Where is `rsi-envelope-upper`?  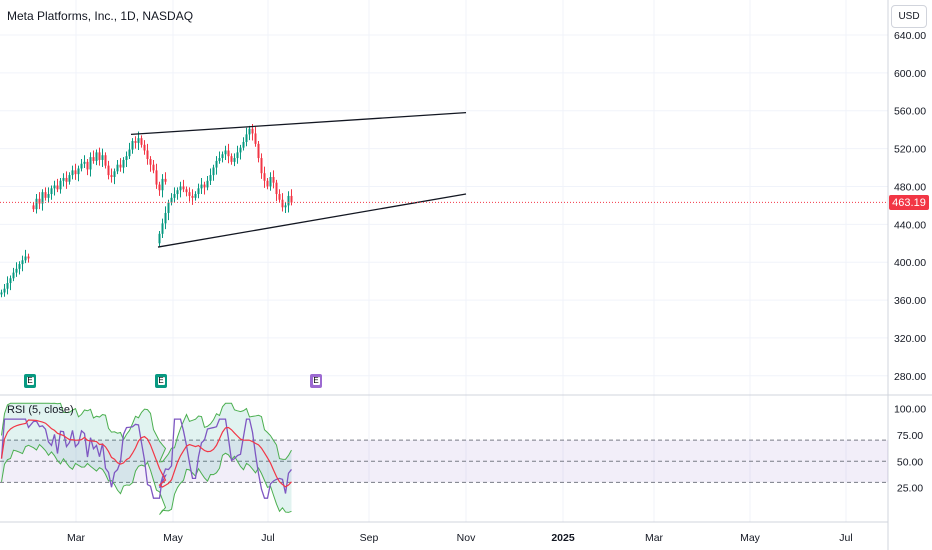 rsi-envelope-upper is located at coordinates (146, 432).